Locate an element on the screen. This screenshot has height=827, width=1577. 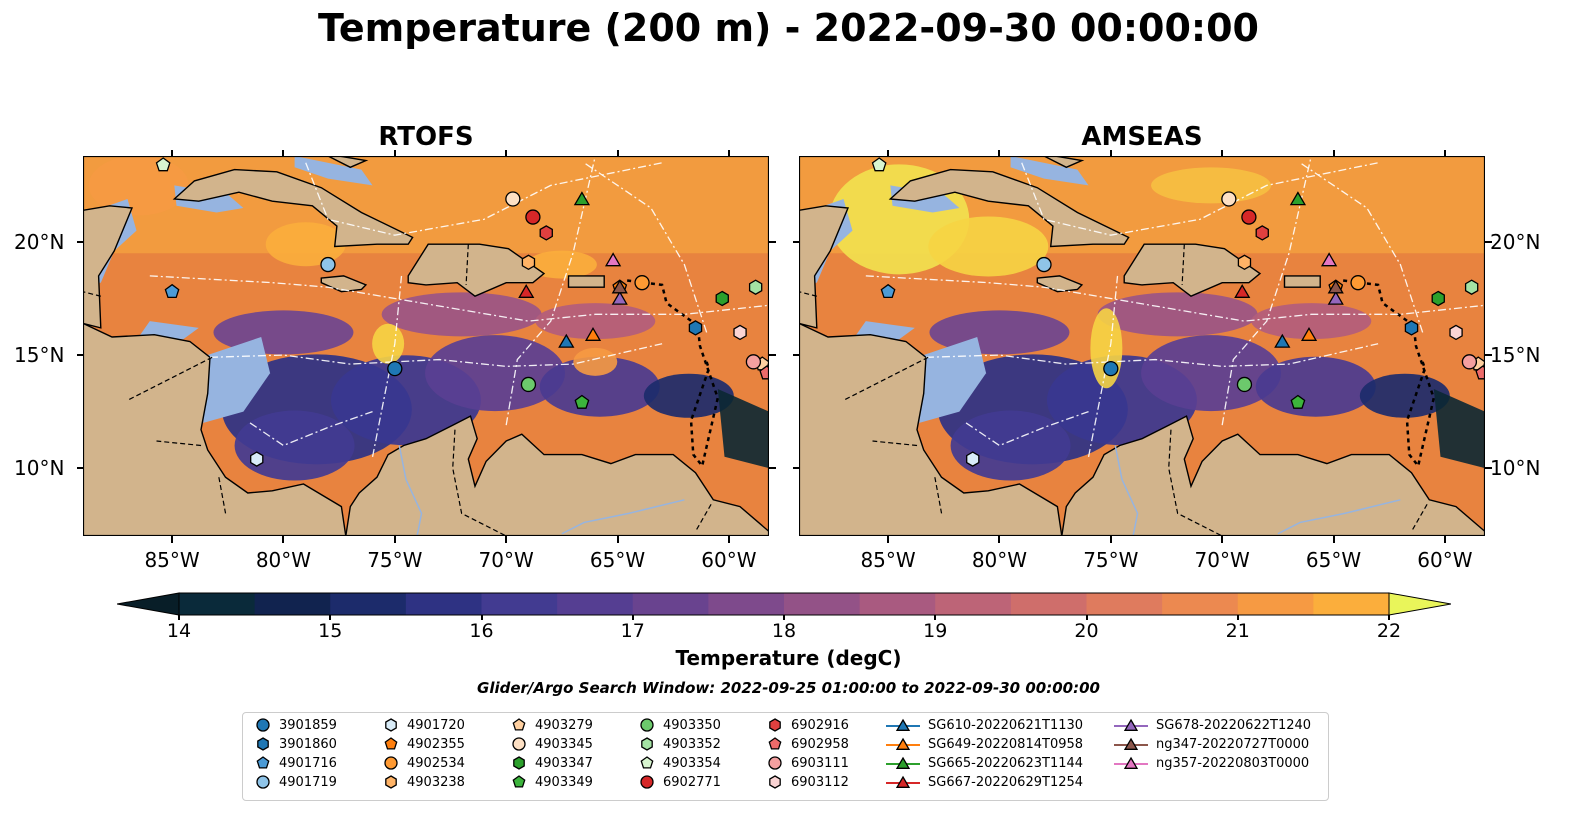
legend-marker-triangle-icon is located at coordinates (903, 743).